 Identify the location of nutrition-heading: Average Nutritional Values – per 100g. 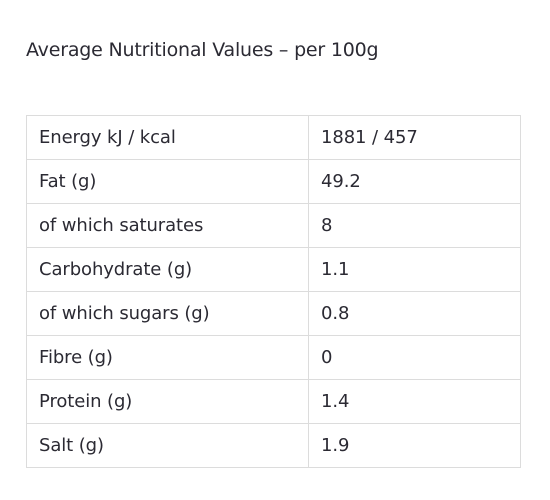
(202, 50).